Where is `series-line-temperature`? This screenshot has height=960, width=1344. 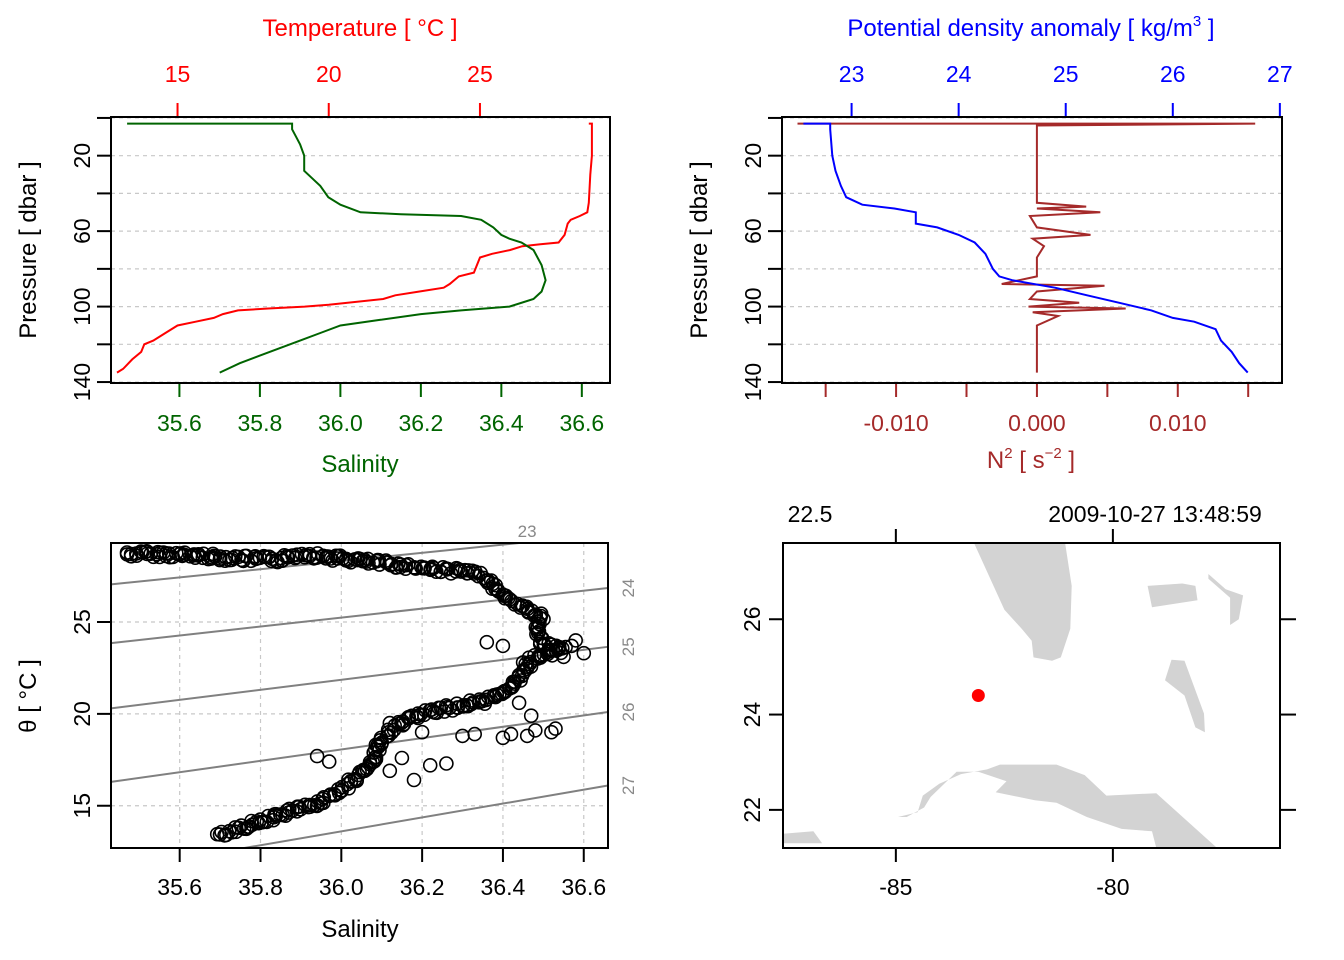
series-line-temperature is located at coordinates (354, 248).